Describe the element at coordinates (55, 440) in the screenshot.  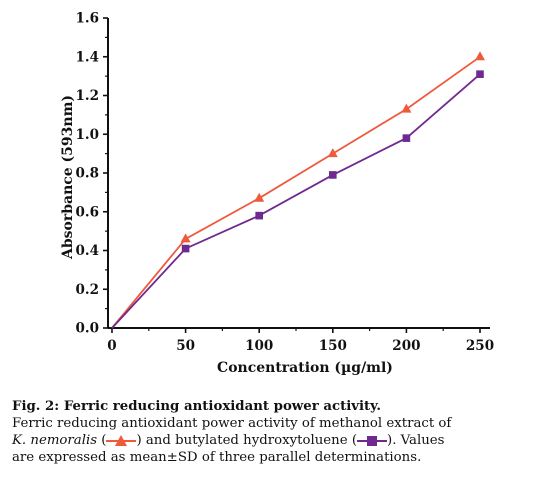
I see `caption-species-name: K. nemoralis` at that location.